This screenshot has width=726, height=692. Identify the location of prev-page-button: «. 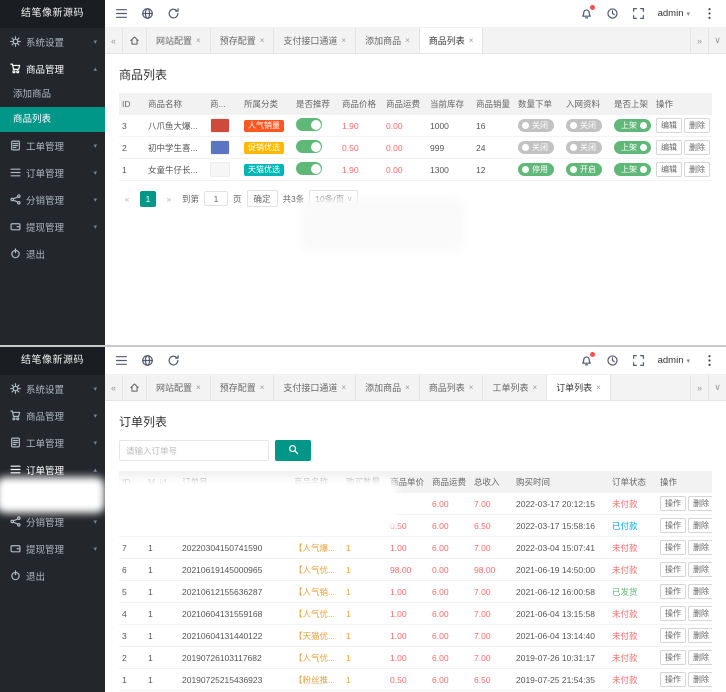
(127, 198).